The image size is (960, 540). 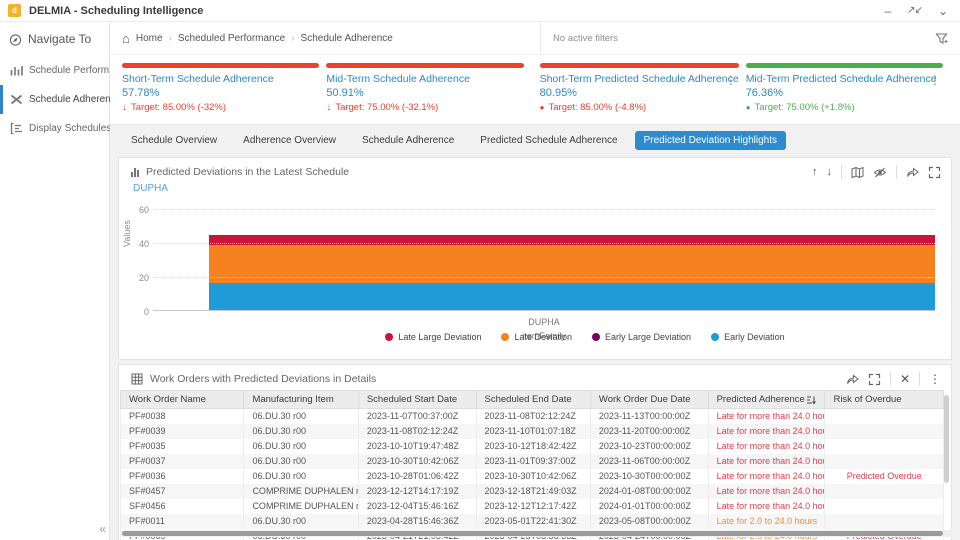 I want to click on predicted-adherence-cell: Late for more than 24.0 hours, so click(x=766, y=476).